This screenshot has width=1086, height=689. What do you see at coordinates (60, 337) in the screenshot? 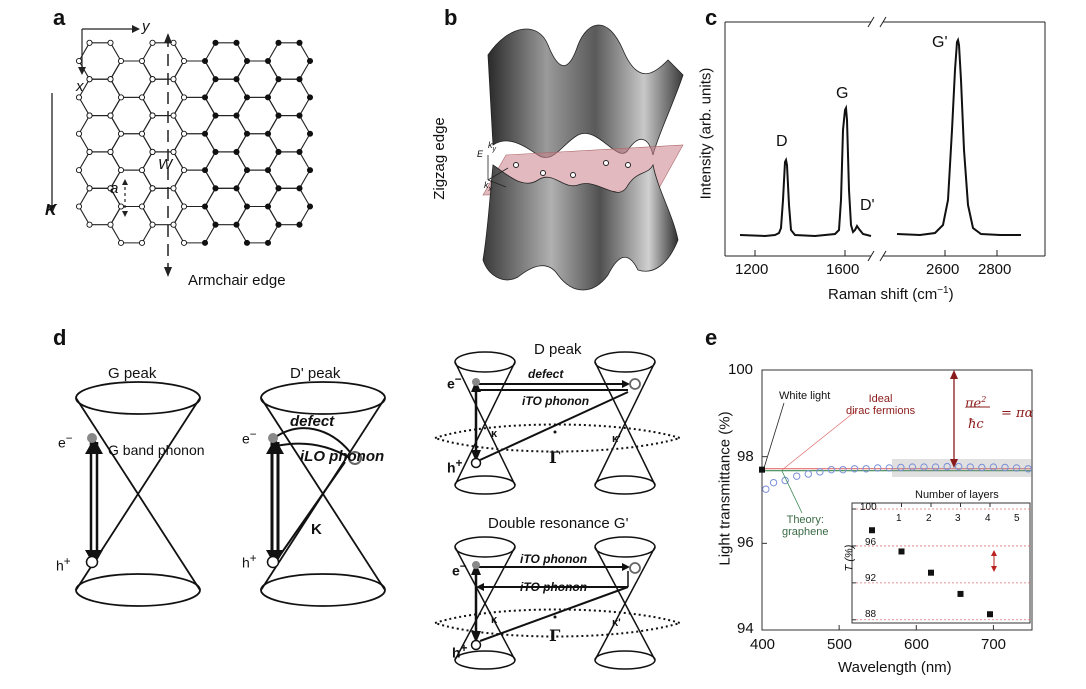
I see `panel-d-label: d` at bounding box center [60, 337].